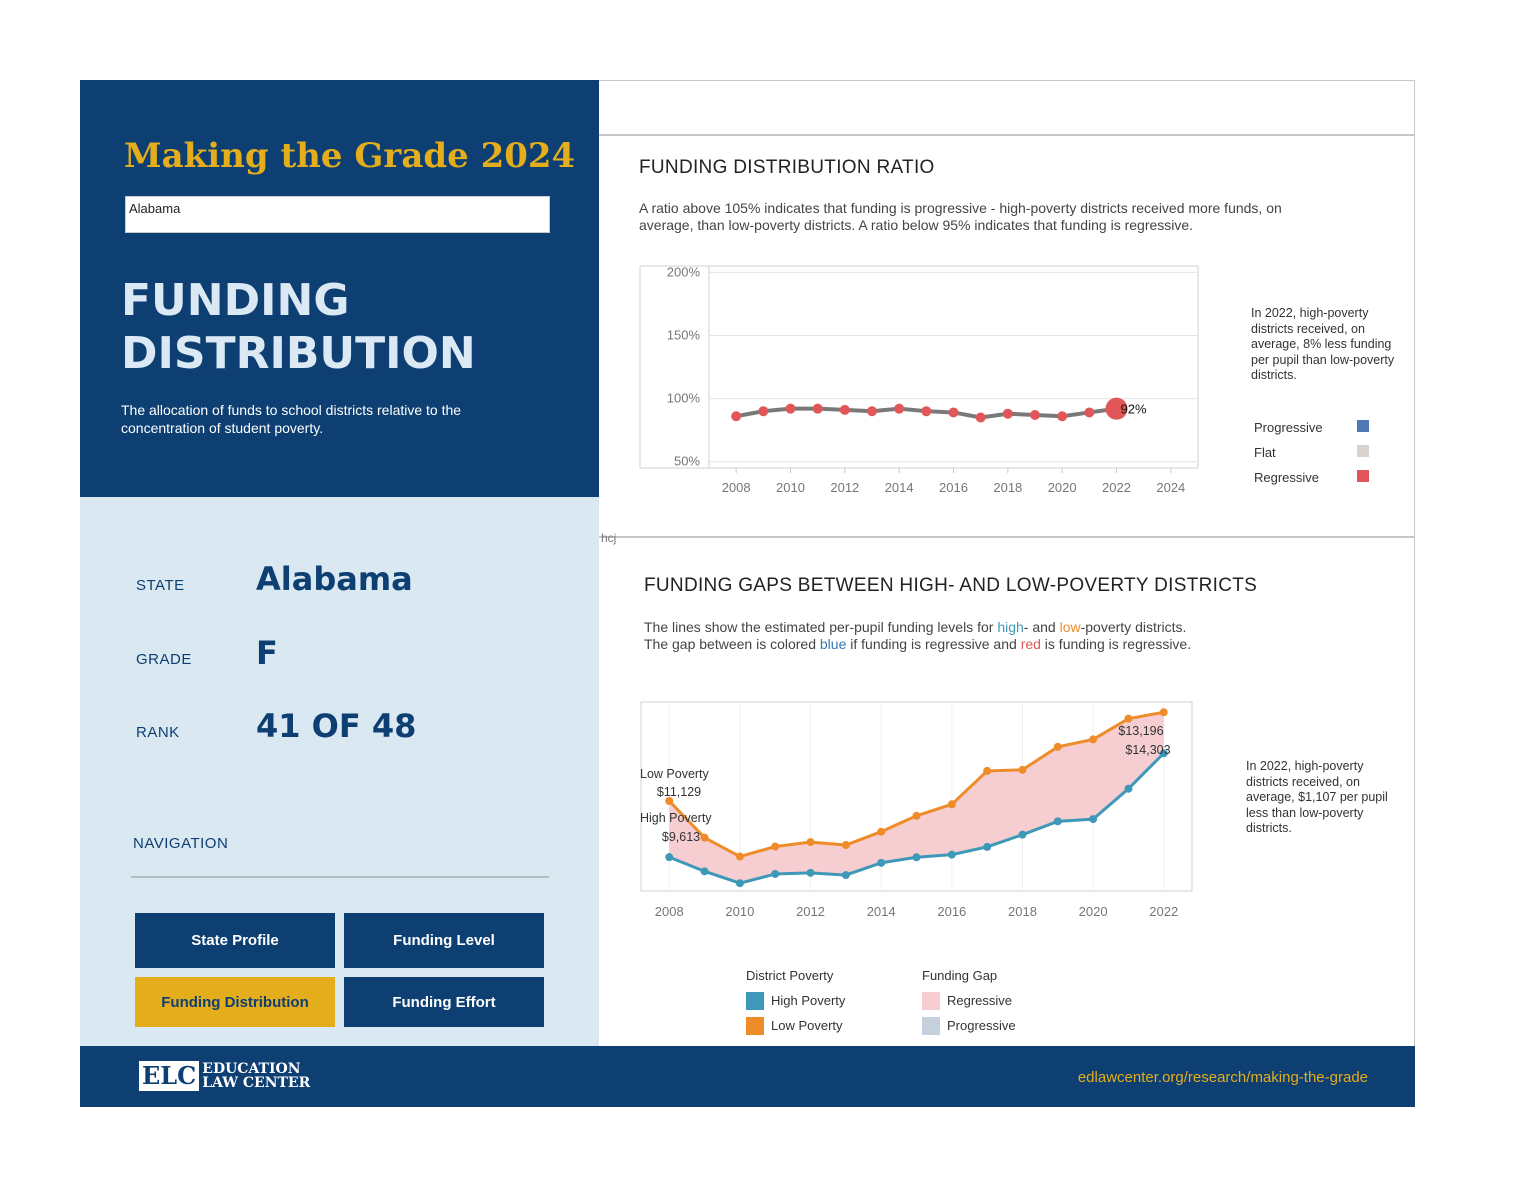 The image size is (1536, 1187). Describe the element at coordinates (444, 940) in the screenshot. I see `funding-level-button: Funding Level` at that location.